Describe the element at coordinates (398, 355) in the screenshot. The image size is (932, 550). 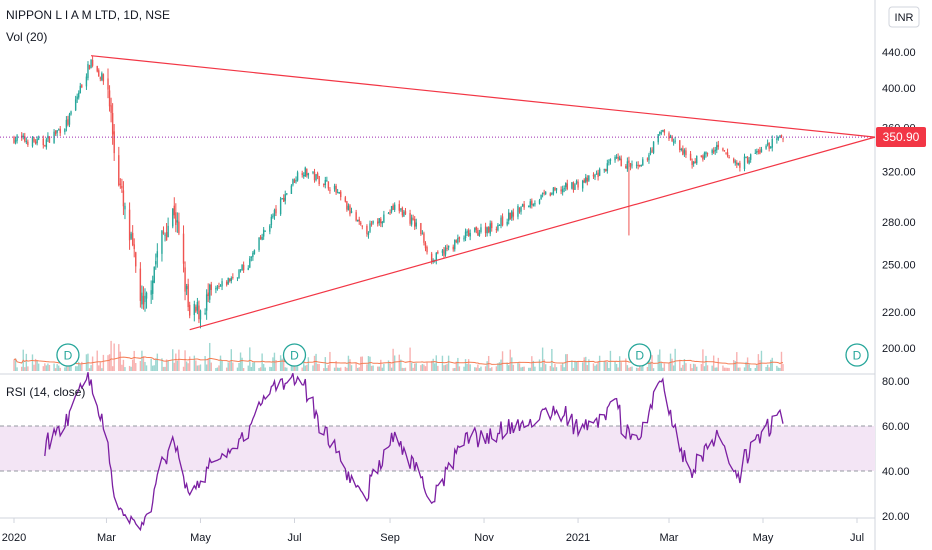
I see `volume-bars` at that location.